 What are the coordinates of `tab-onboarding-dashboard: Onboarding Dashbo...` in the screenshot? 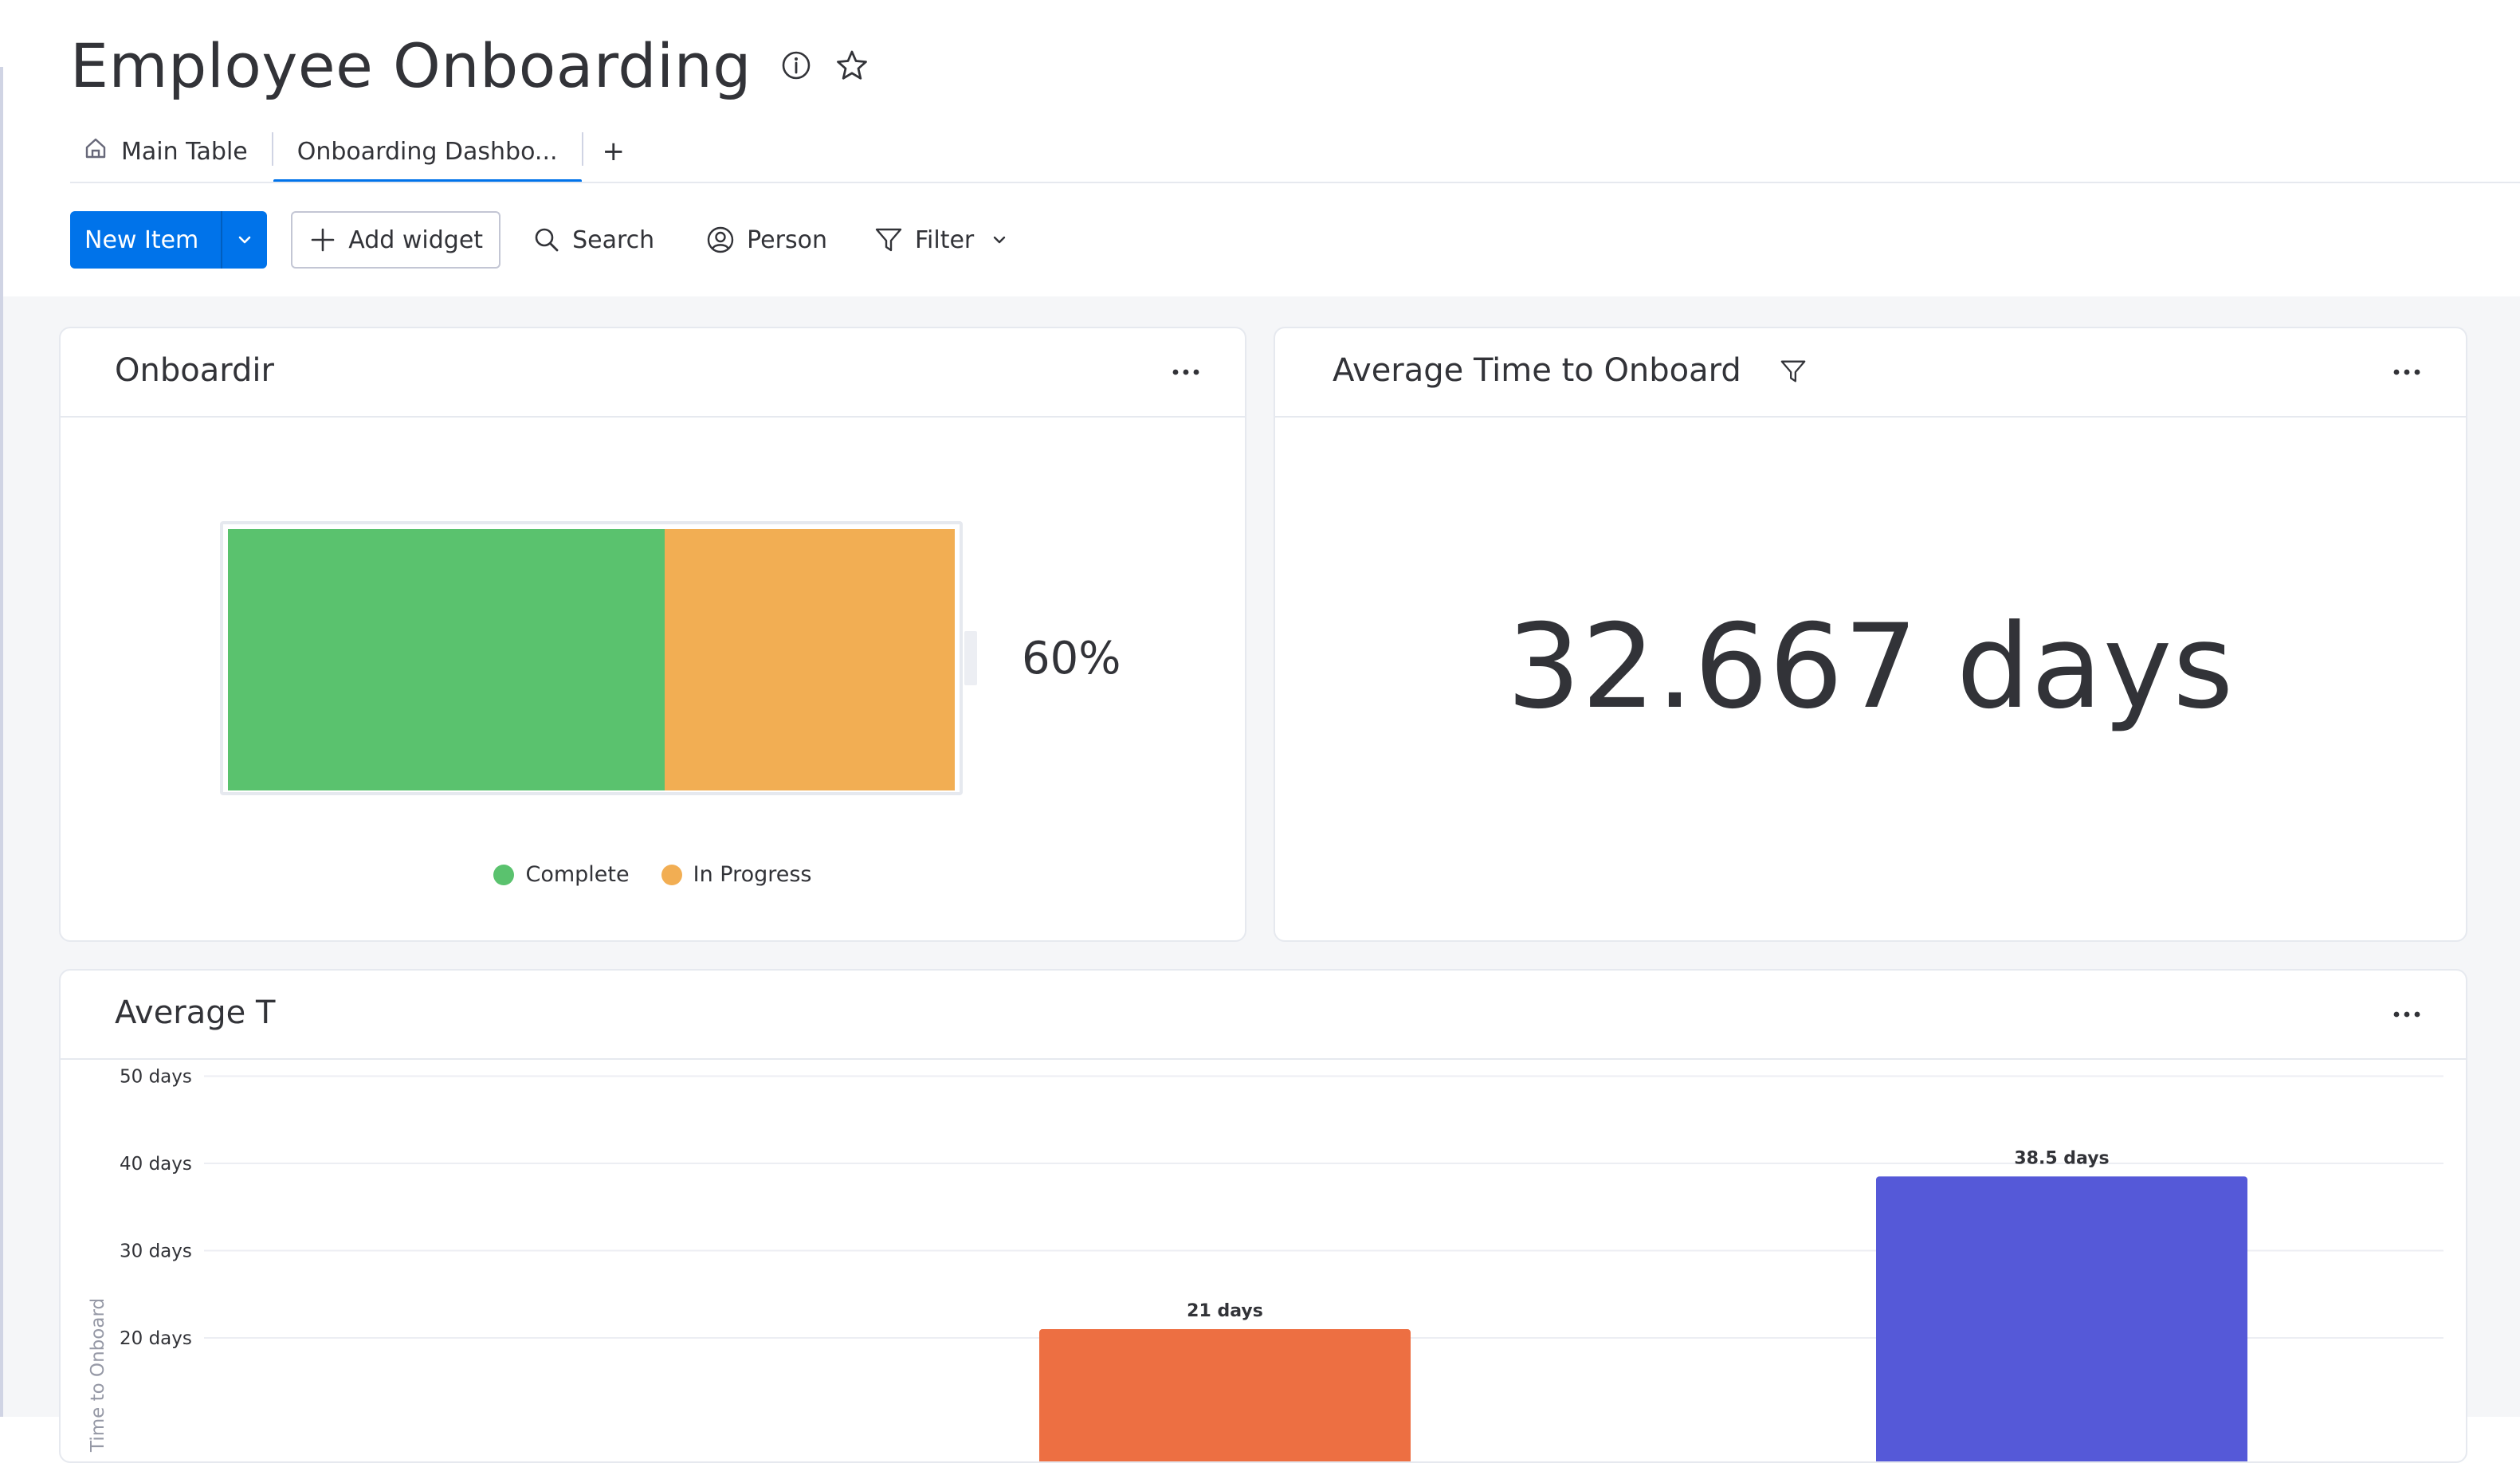 It's located at (428, 151).